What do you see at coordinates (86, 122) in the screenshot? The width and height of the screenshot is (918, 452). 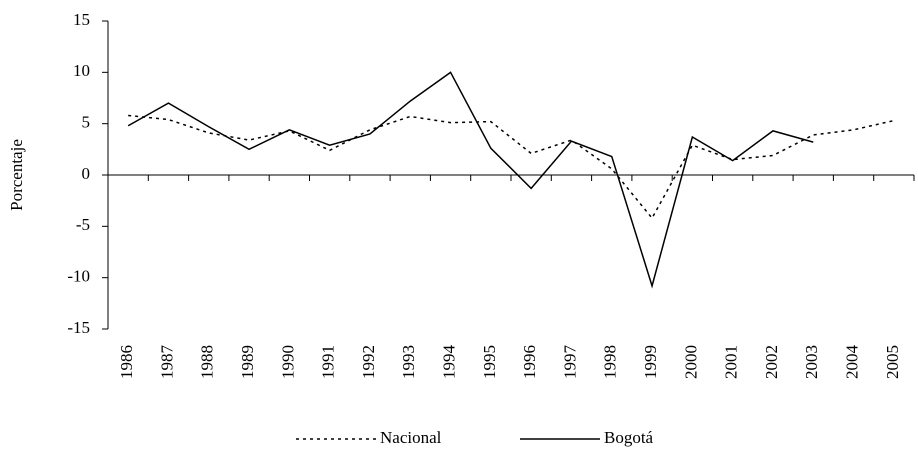 I see `y-tick-label: 5` at bounding box center [86, 122].